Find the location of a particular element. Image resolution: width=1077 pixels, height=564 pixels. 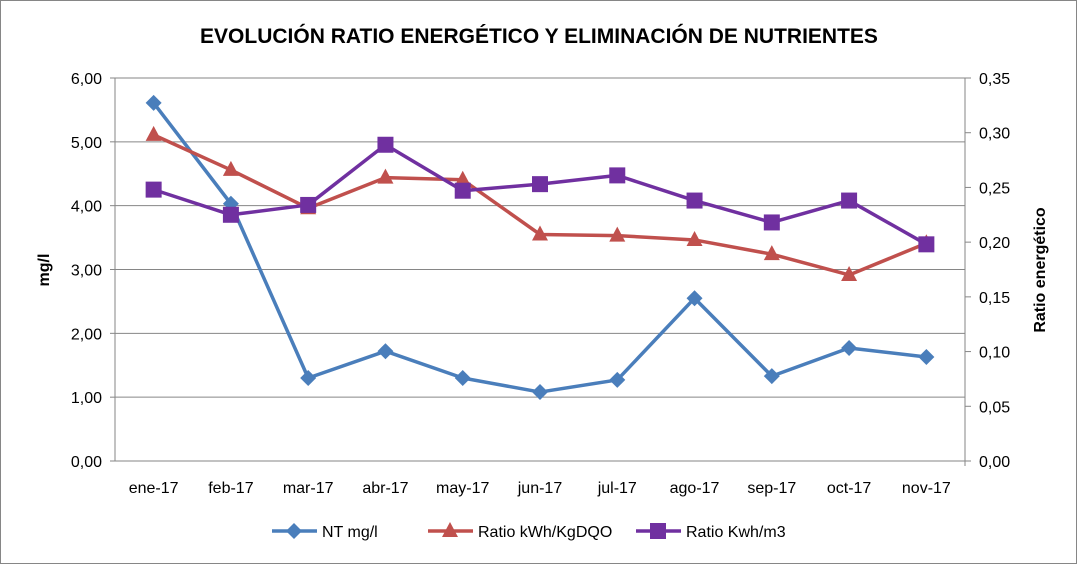

x-tick-label: jul-17 is located at coordinates (617, 488).